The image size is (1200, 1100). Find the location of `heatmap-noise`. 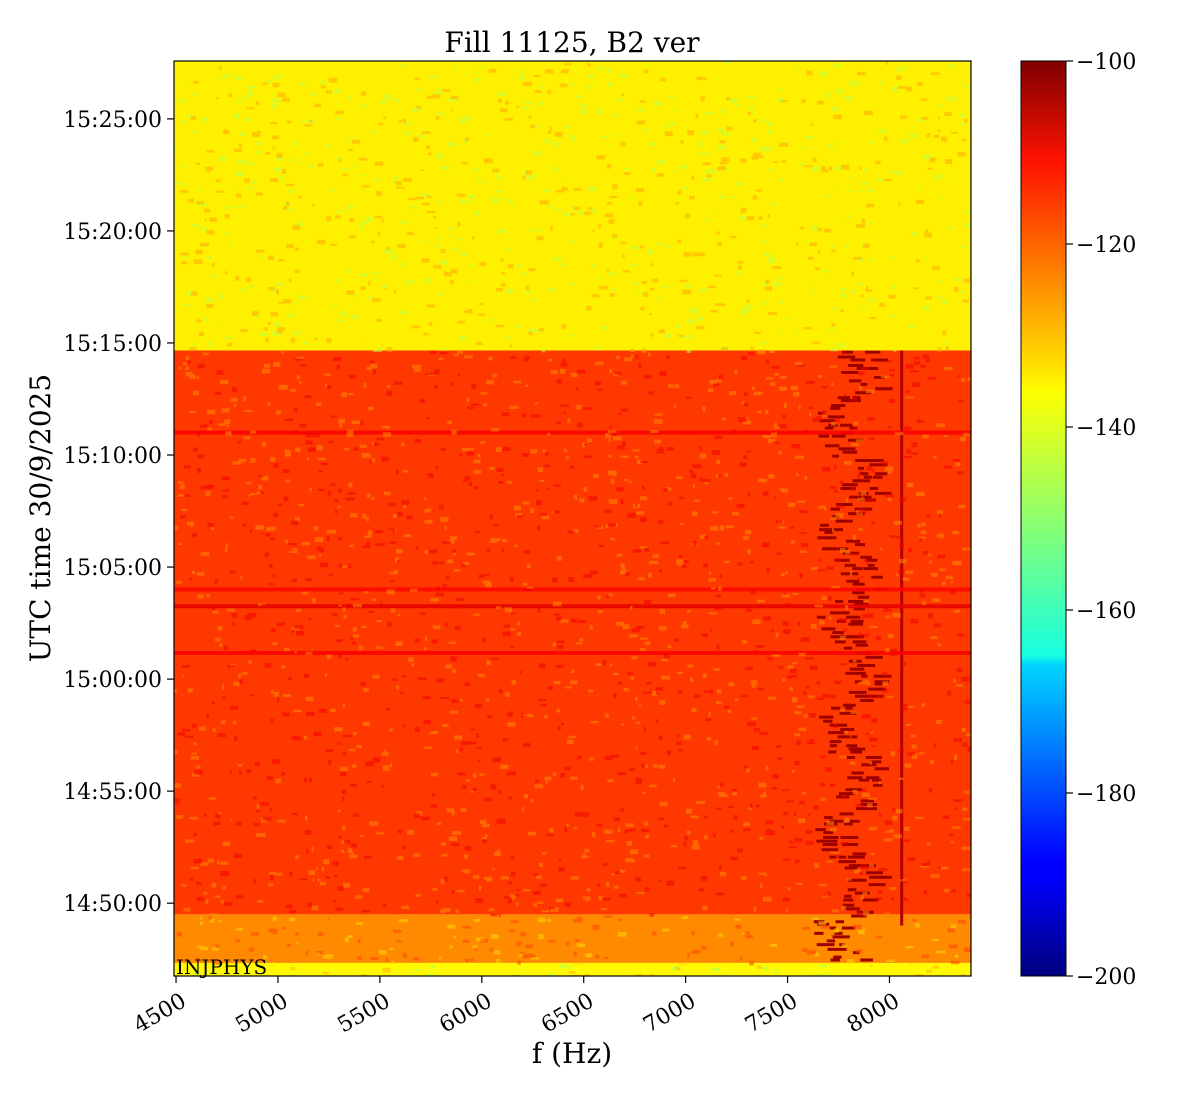

heatmap-noise is located at coordinates (573, 940).